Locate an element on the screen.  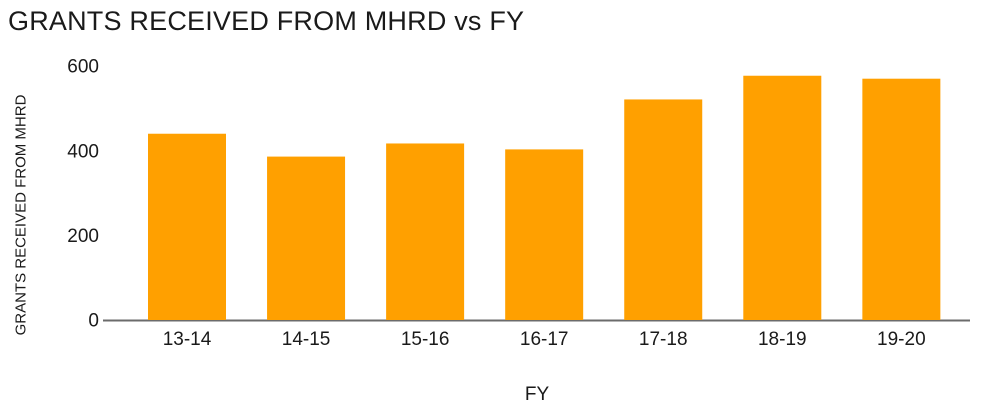
x-tick-label-15-16: 15-16 is located at coordinates (425, 339).